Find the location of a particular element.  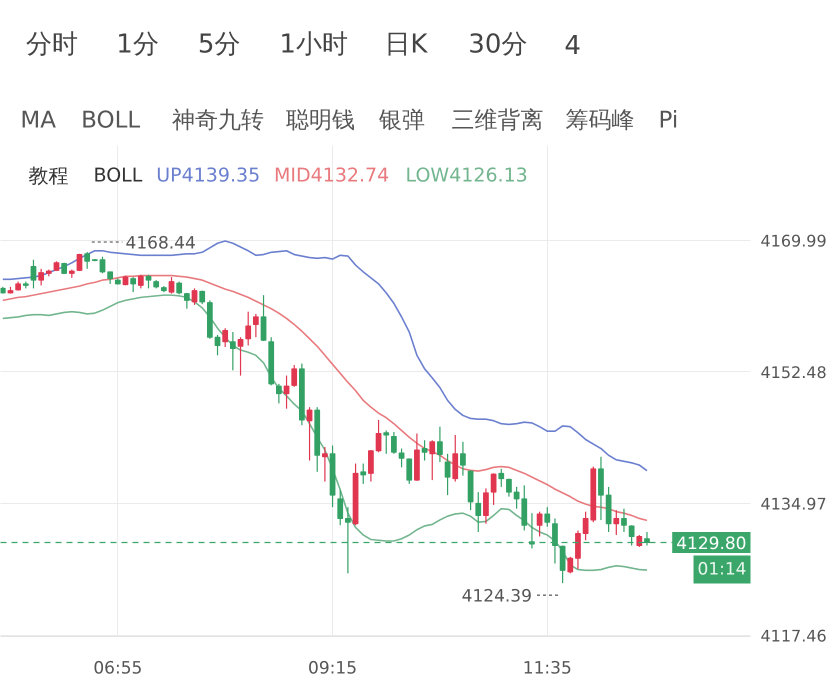

y-tick-label: 4152.48 is located at coordinates (793, 372).